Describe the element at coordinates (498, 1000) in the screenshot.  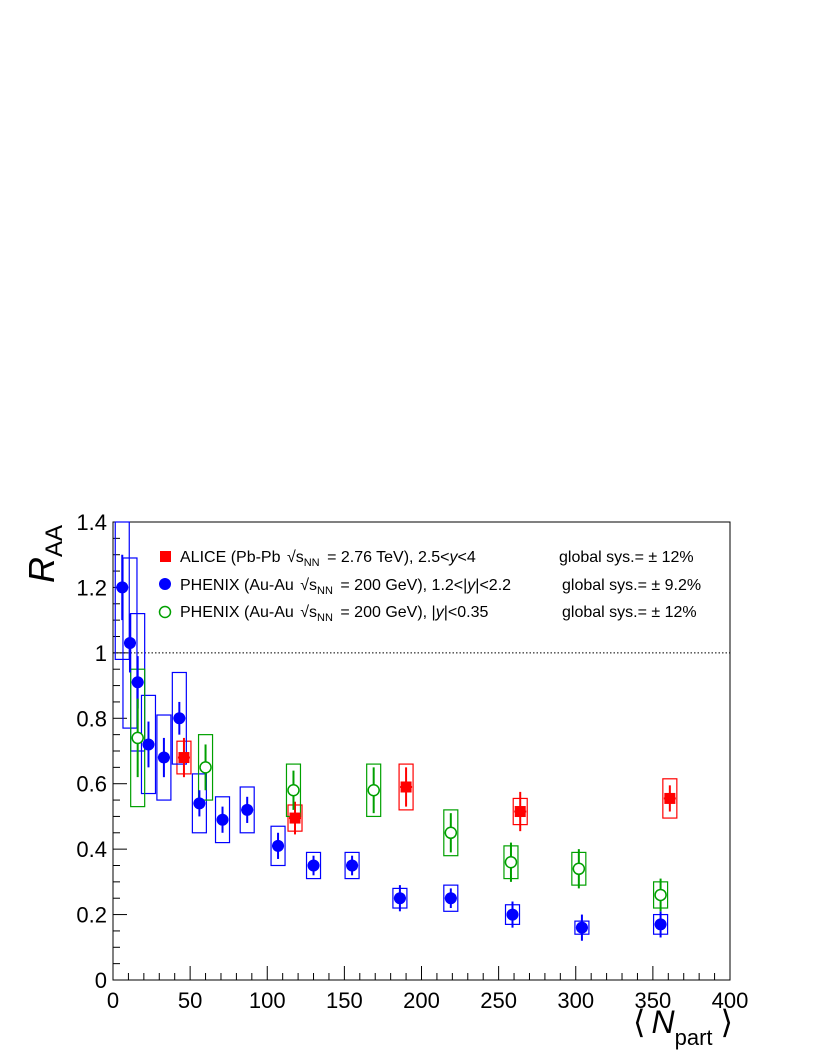
I see `x-tick-label: 250` at that location.